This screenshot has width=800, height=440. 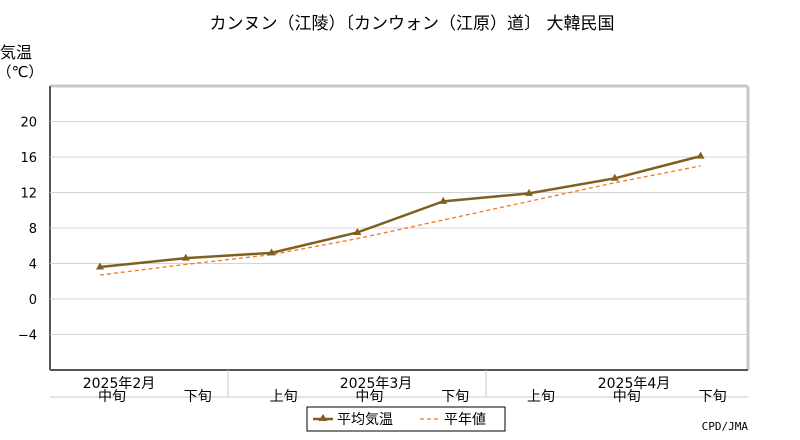 I want to click on legend: 平均気温 平年値, so click(x=406, y=419).